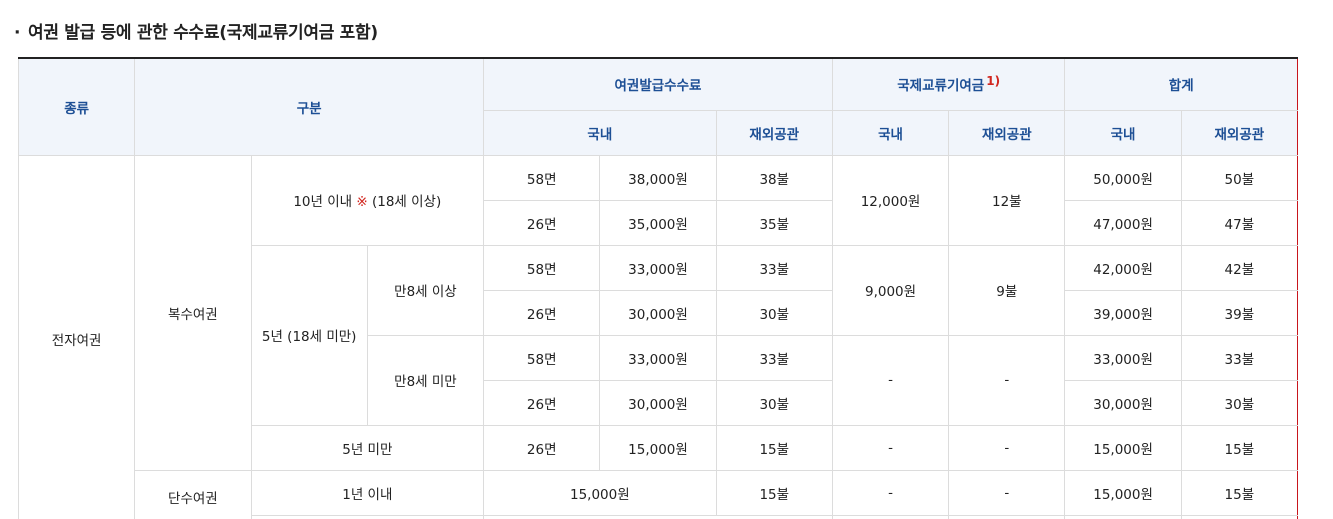  I want to click on cell-fee-overseas: 38불, so click(774, 177).